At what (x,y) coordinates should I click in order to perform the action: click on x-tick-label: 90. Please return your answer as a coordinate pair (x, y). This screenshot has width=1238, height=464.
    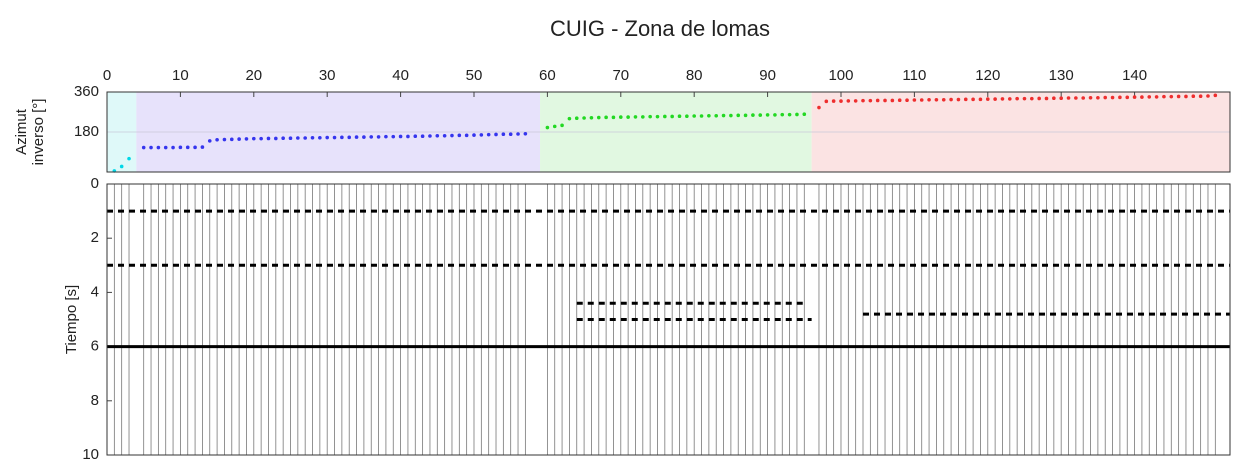
    Looking at the image, I should click on (767, 75).